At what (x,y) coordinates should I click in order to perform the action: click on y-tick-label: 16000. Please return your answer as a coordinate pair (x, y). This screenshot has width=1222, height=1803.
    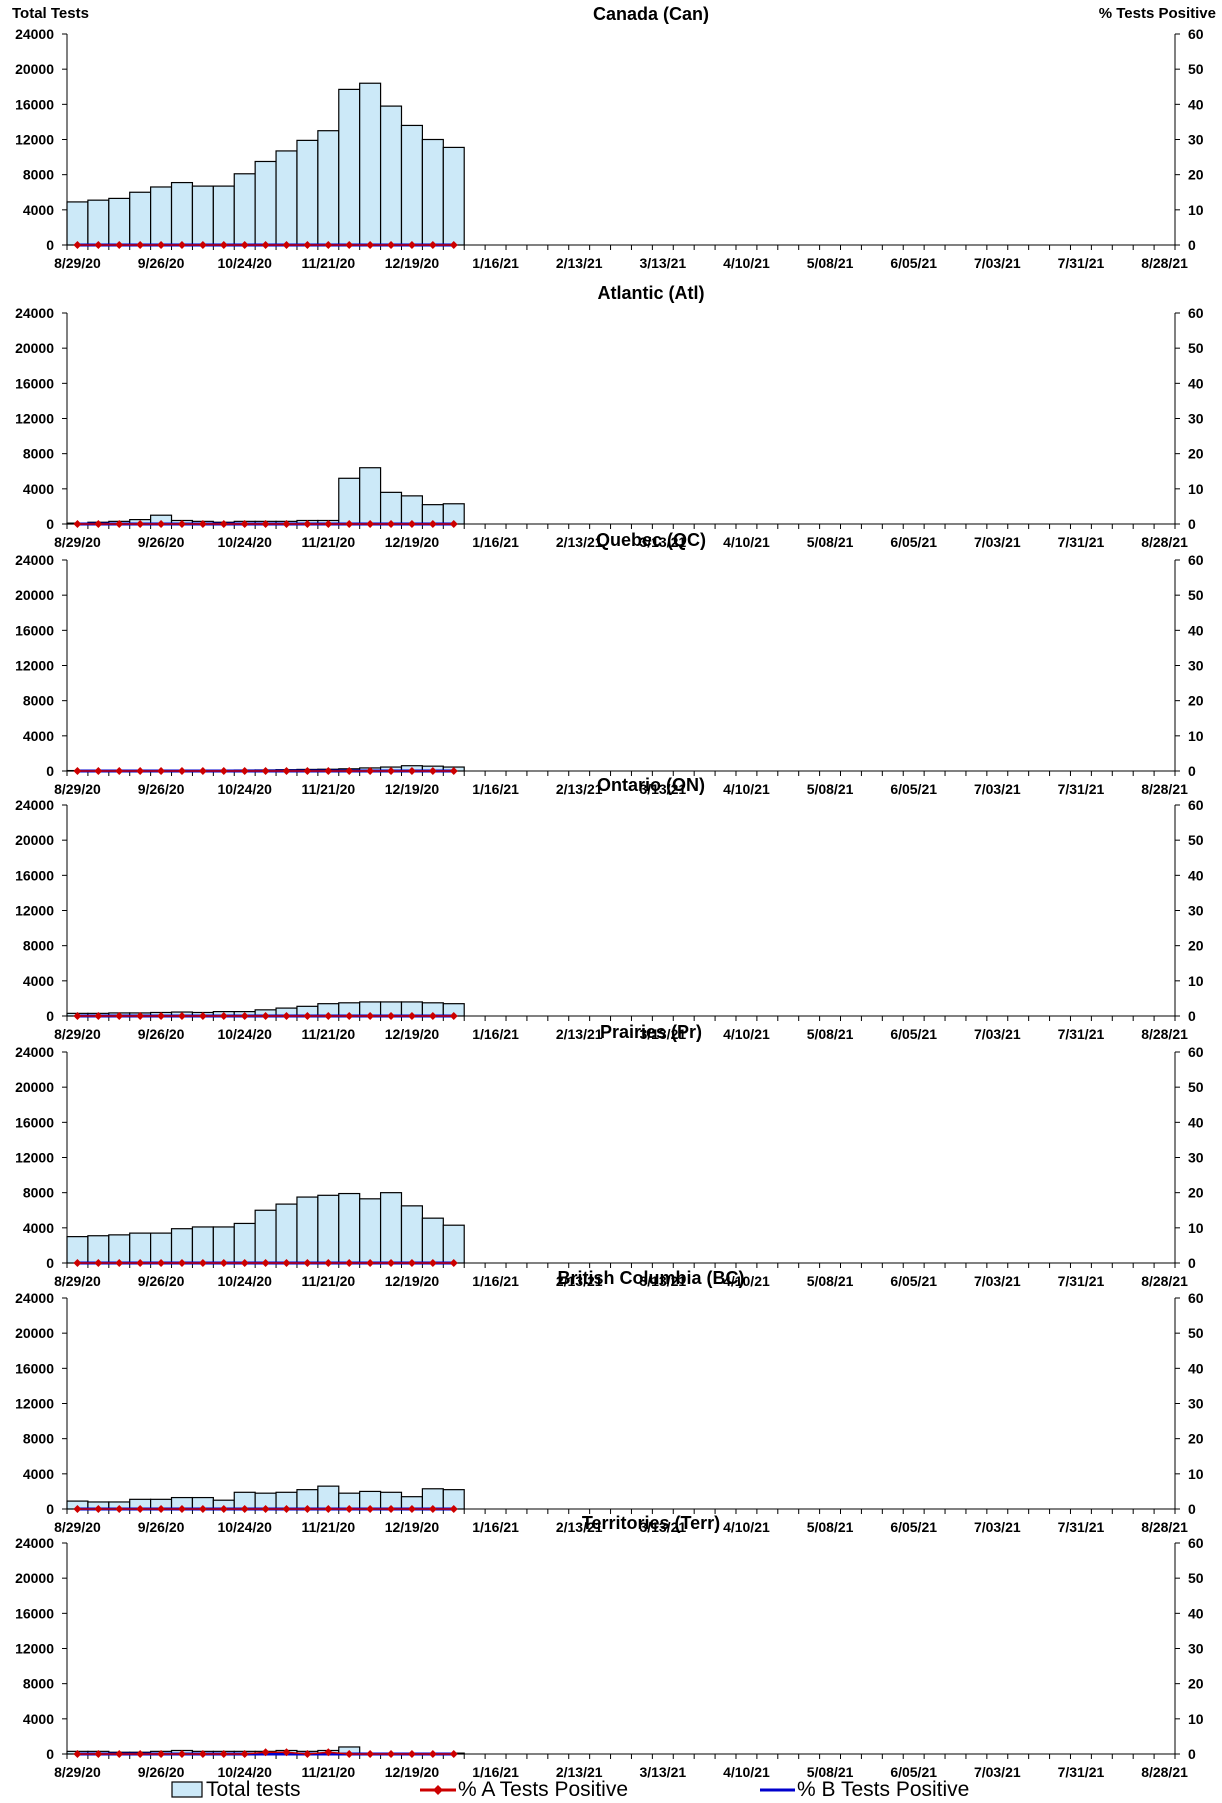
    Looking at the image, I should click on (34, 383).